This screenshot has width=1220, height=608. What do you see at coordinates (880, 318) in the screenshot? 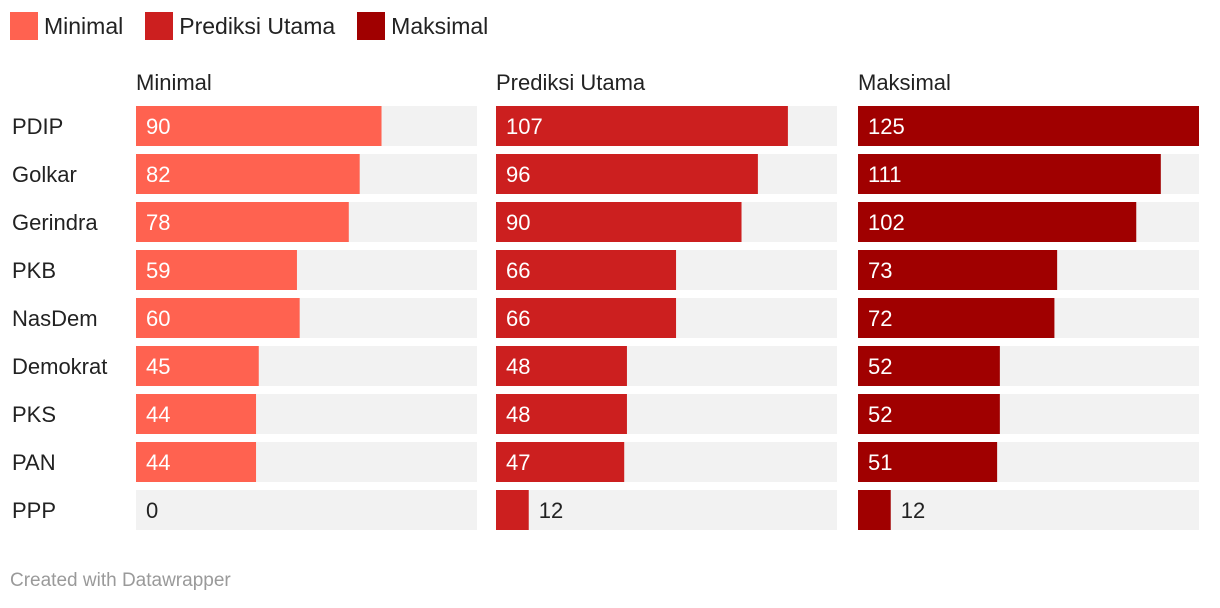
I see `value-label-maksimal-nasdem: 72` at bounding box center [880, 318].